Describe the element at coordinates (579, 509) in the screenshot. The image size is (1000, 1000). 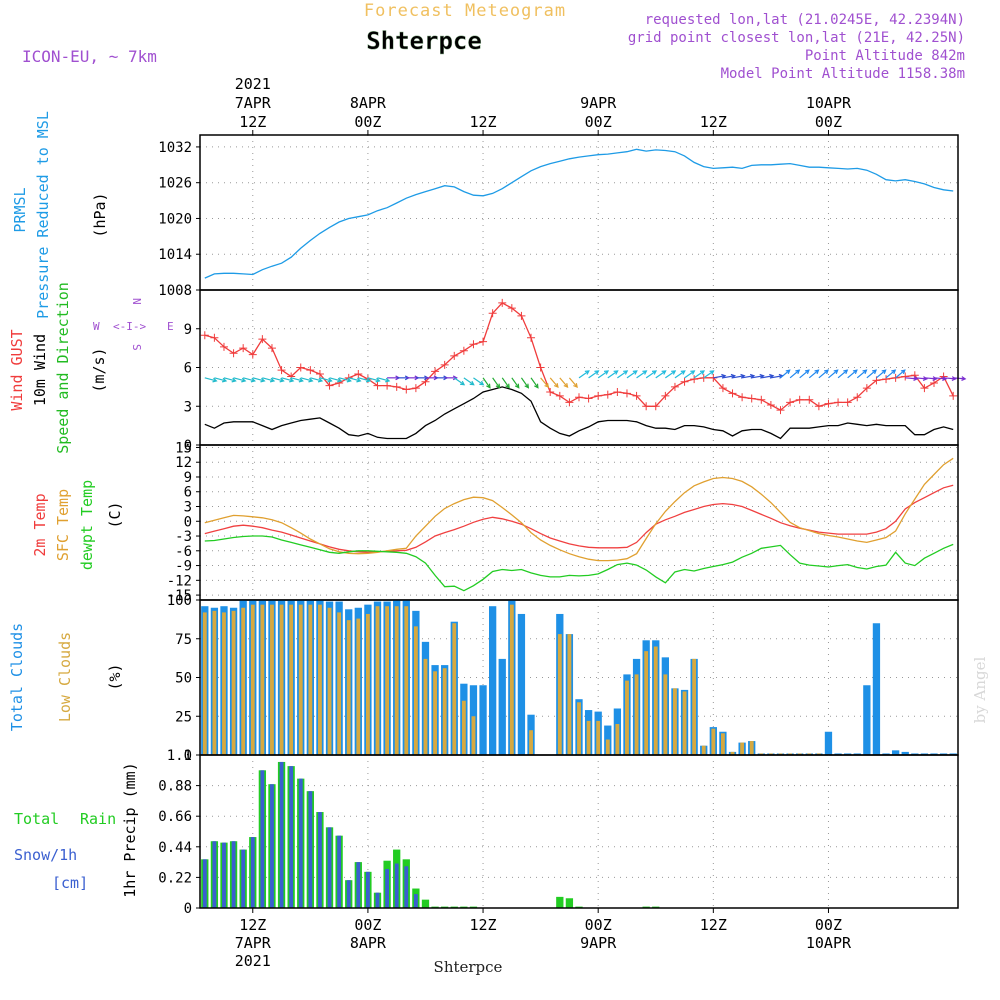
I see `temperature-series-line` at that location.